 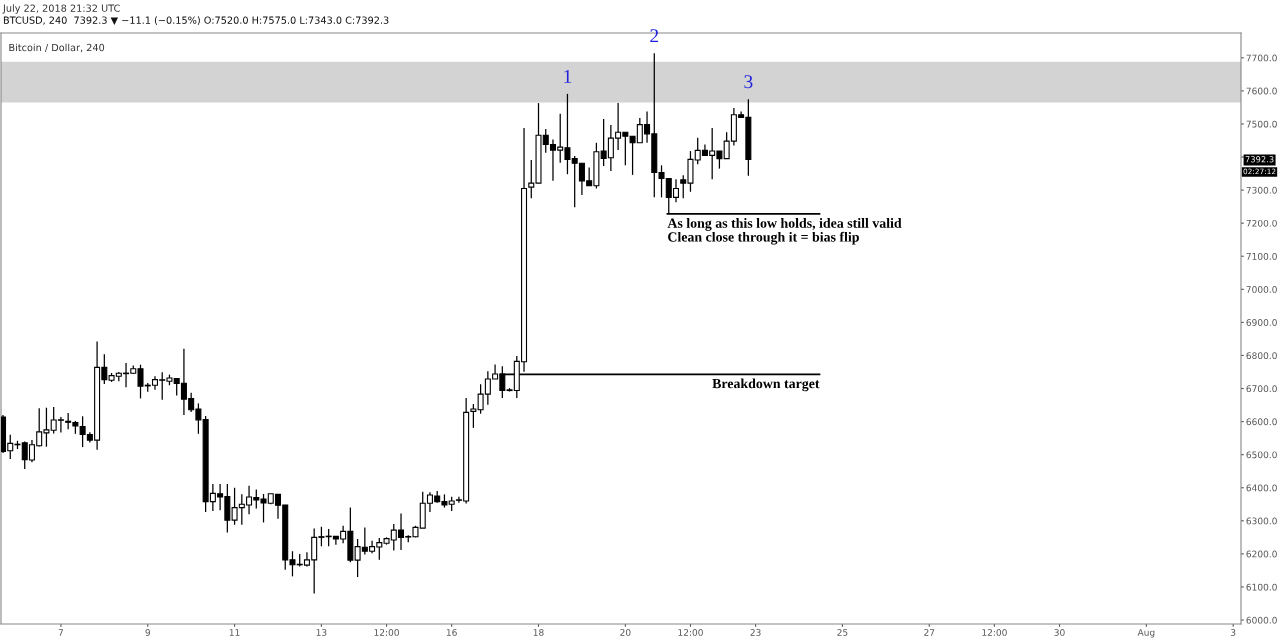 I want to click on y-tick-label: 7000.0, so click(x=1261, y=289).